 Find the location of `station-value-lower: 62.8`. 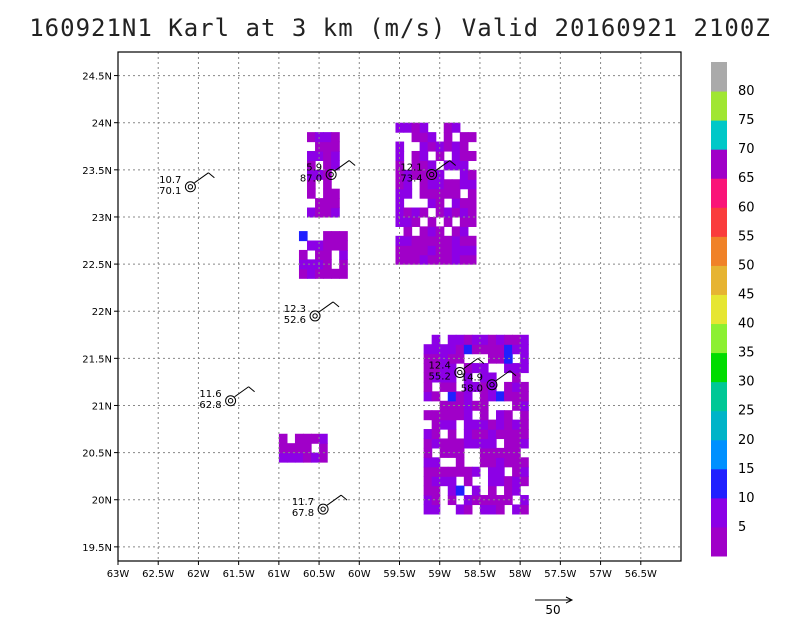

station-value-lower: 62.8 is located at coordinates (210, 405).